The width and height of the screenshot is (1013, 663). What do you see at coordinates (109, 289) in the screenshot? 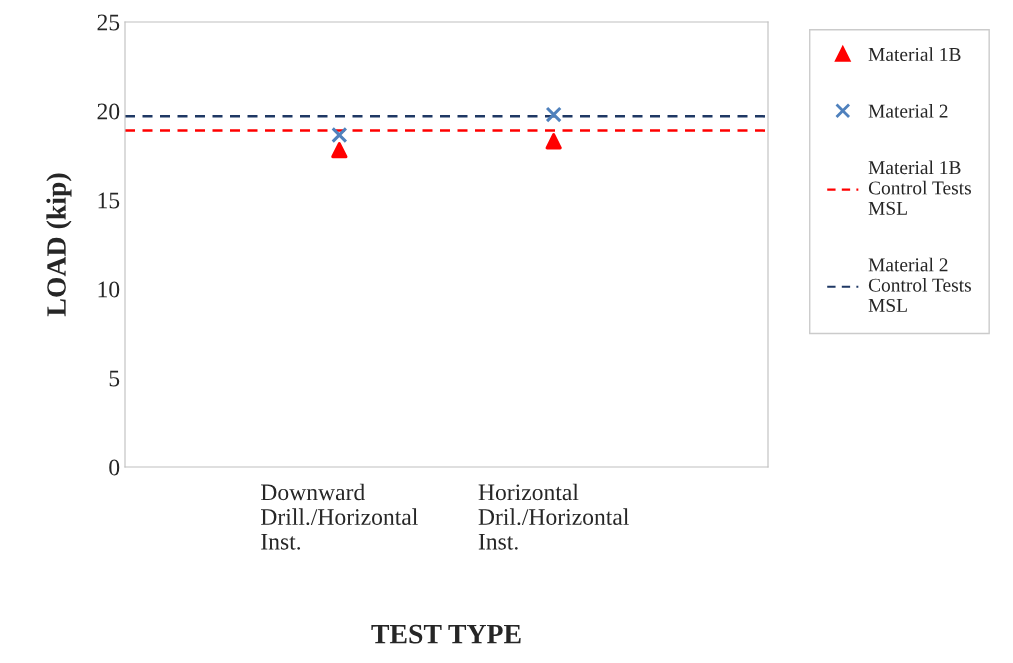
I see `y-tick-label: 10` at bounding box center [109, 289].